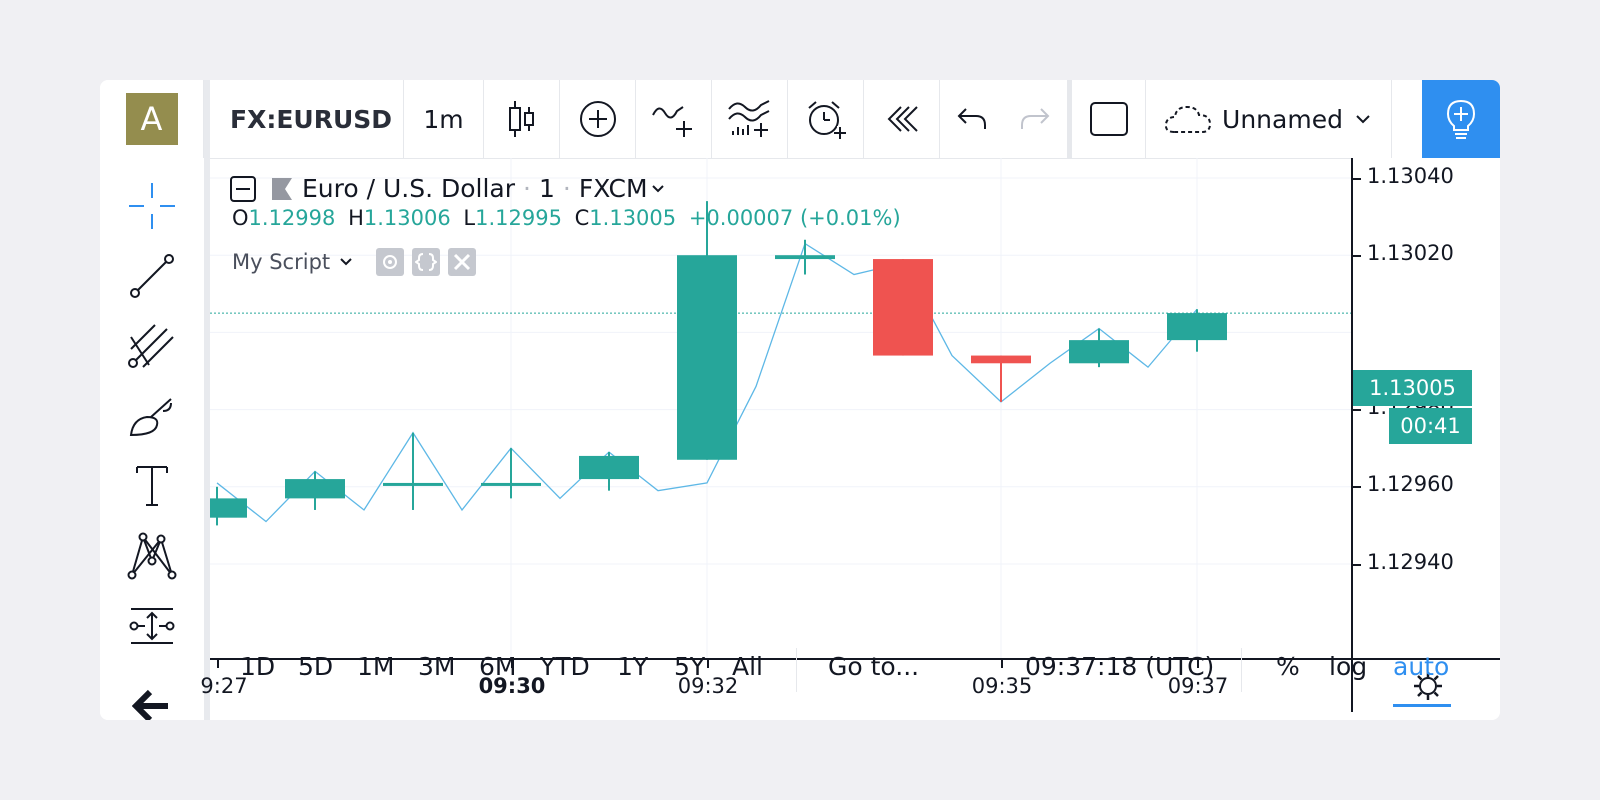 The width and height of the screenshot is (1600, 800). I want to click on range-1d: 1D, so click(258, 666).